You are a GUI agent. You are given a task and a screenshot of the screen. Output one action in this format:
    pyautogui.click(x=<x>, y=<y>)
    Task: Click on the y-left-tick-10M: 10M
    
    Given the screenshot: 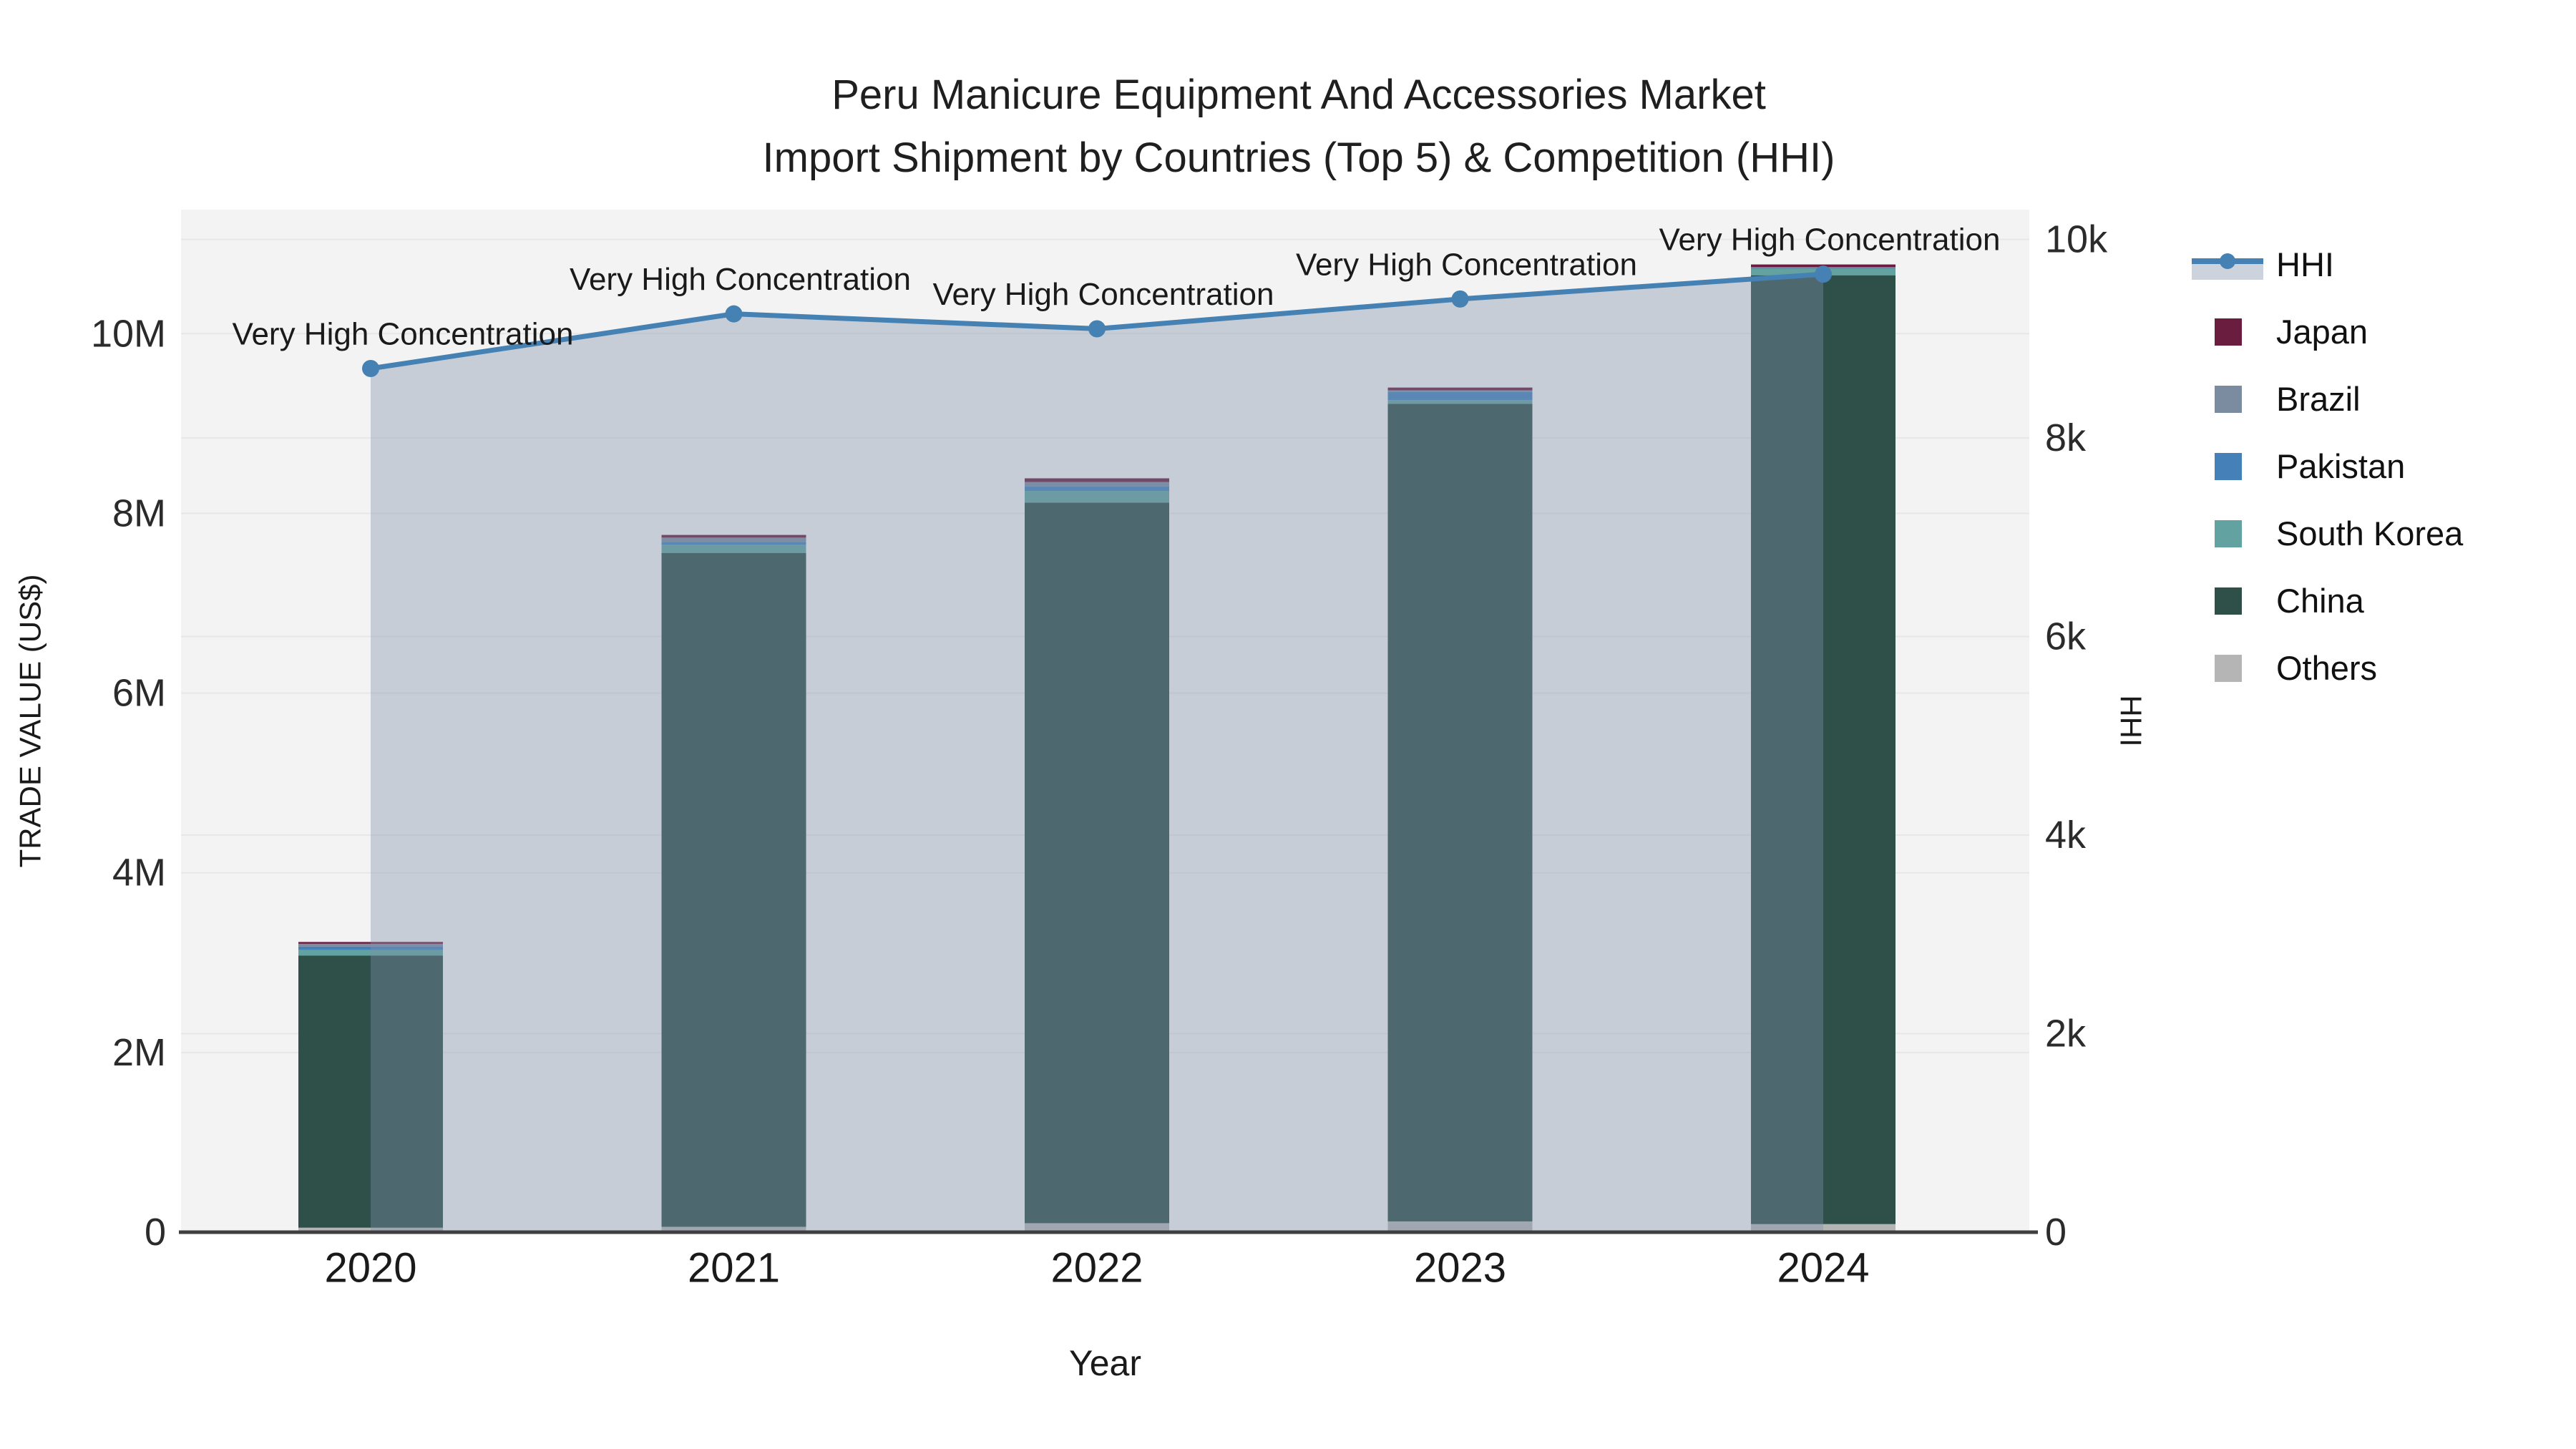 What is the action you would take?
    pyautogui.click(x=128, y=333)
    